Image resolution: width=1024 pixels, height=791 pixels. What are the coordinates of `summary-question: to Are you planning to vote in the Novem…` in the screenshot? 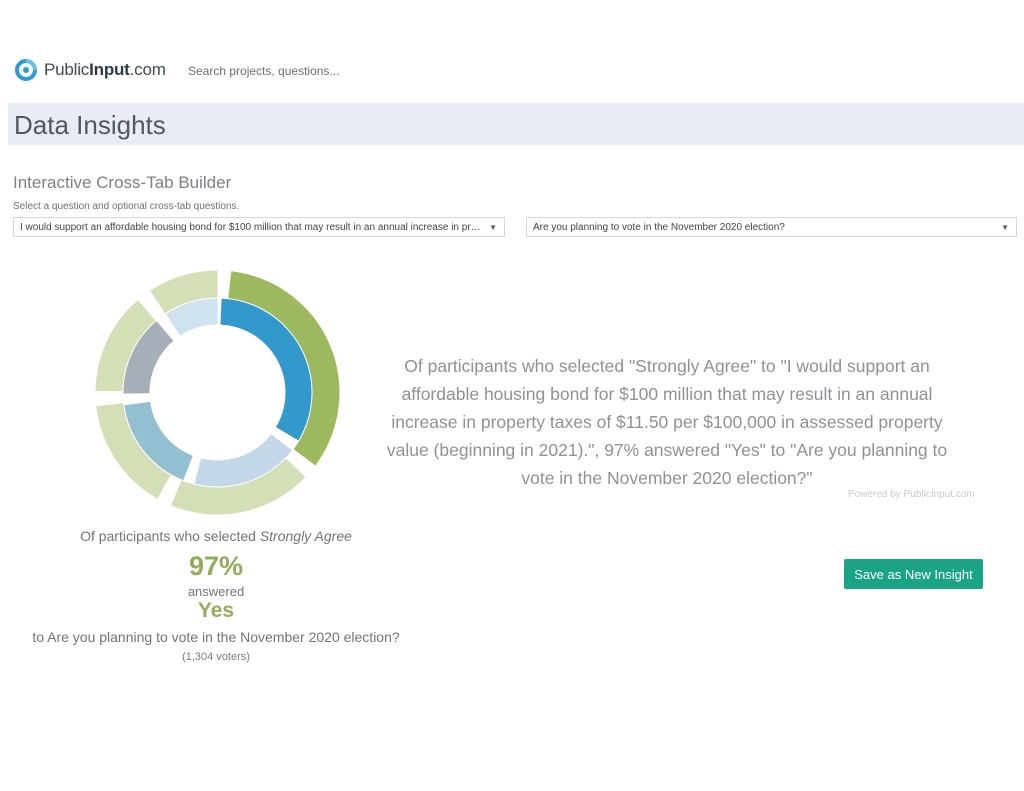 It's located at (216, 637).